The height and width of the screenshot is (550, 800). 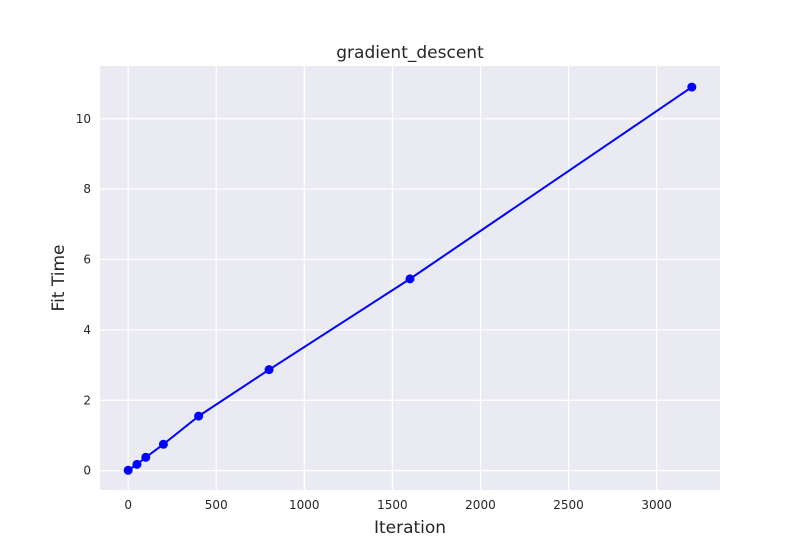 I want to click on x-tick-label: 500, so click(x=216, y=505).